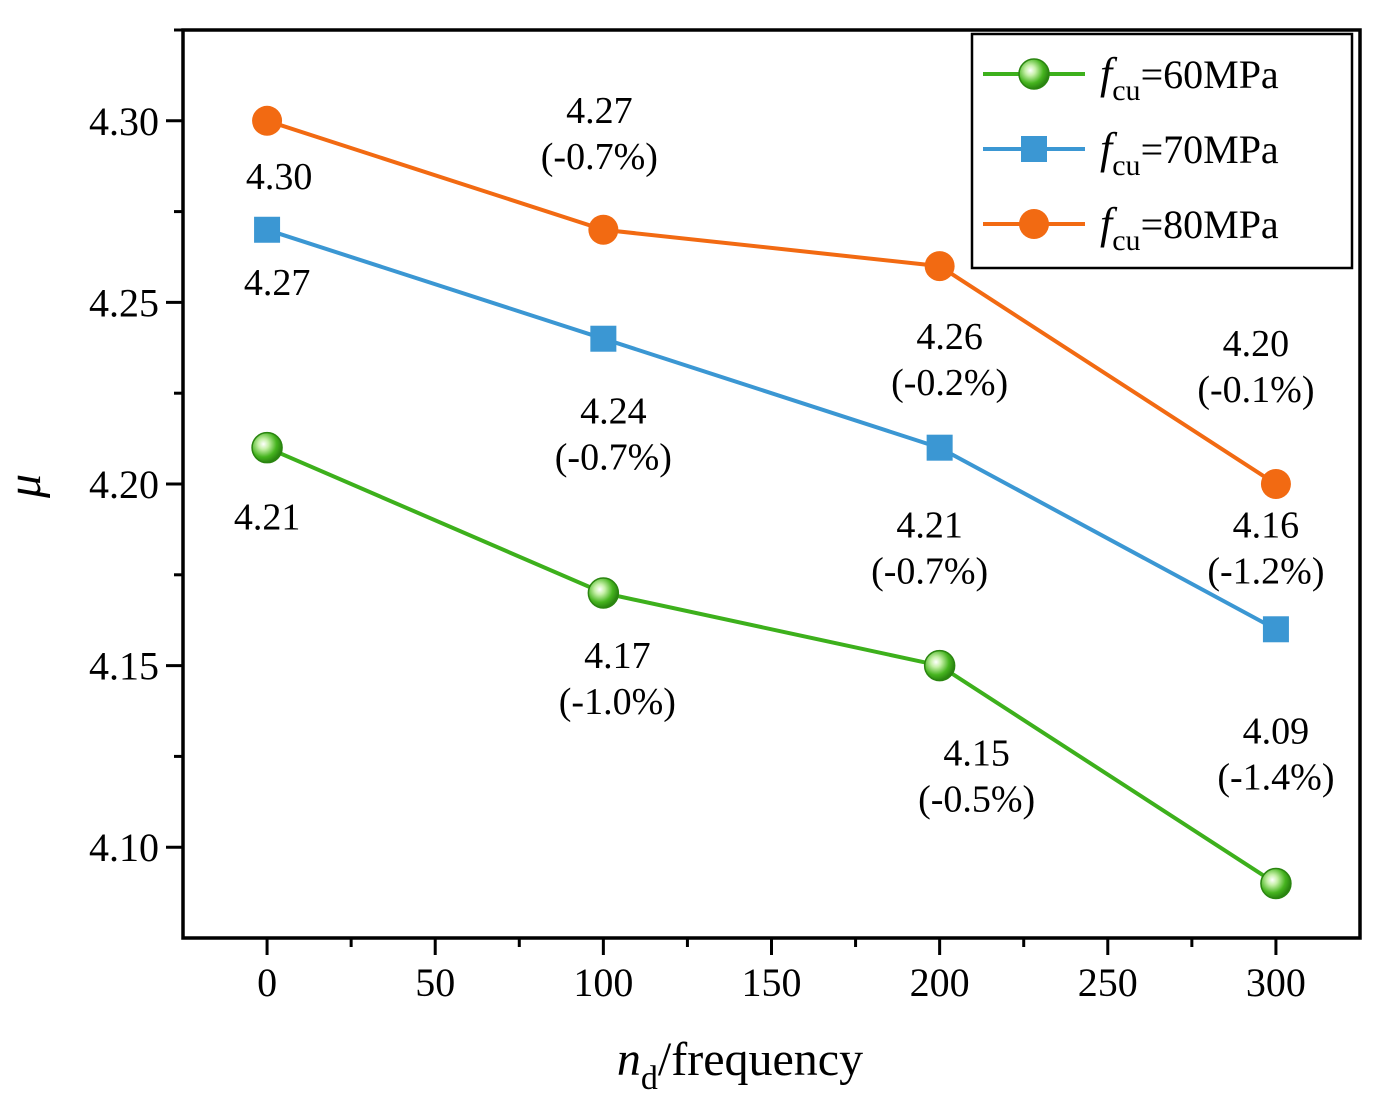 This screenshot has height=1110, width=1386. I want to click on legend-item: fcu=70MPa, so click(1131, 153).